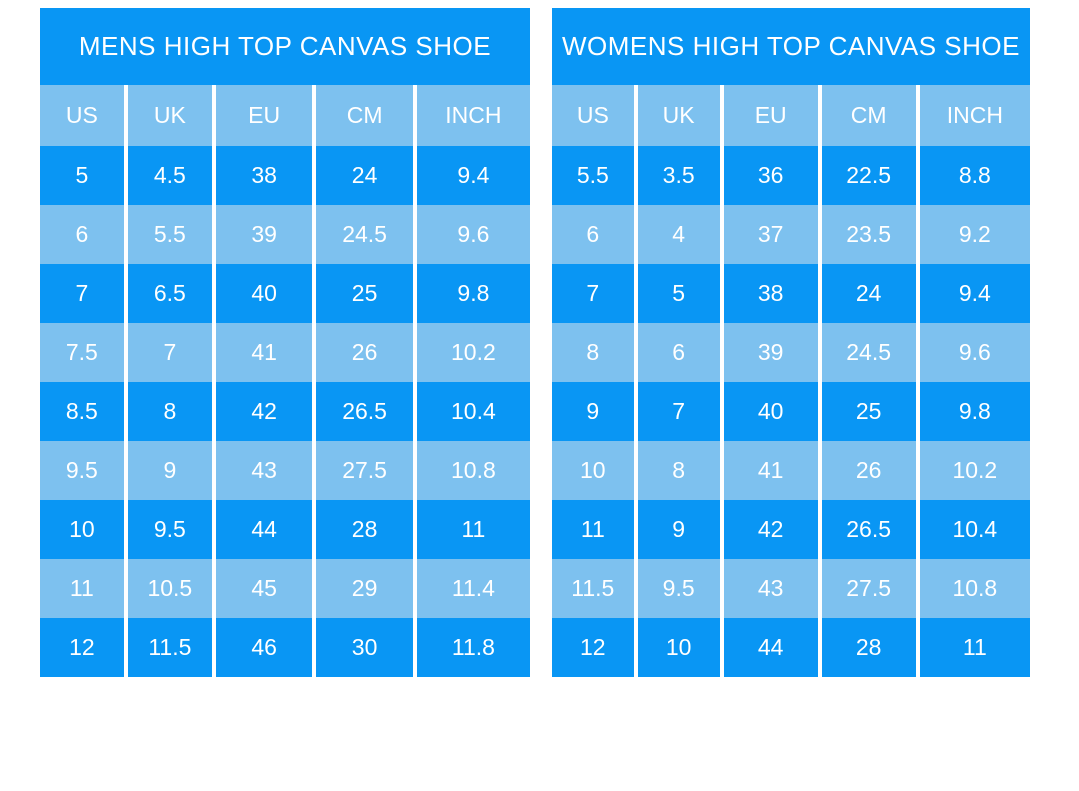 This screenshot has width=1079, height=791. Describe the element at coordinates (594, 175) in the screenshot. I see `cell-us: 5.5` at that location.